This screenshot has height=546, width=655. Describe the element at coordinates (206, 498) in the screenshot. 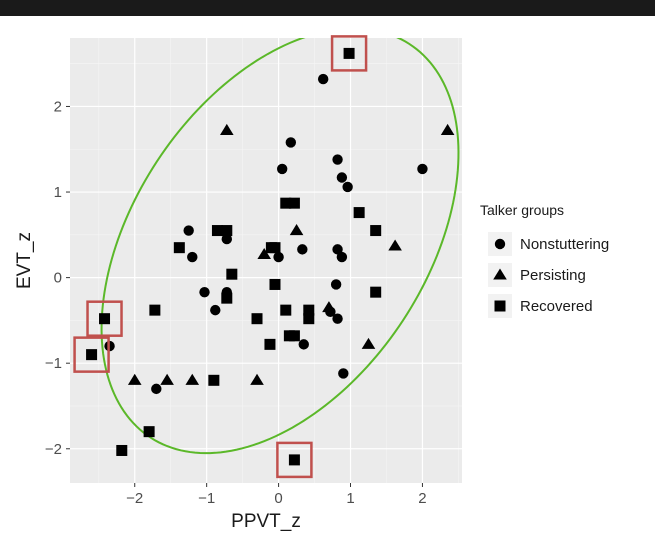

I see `x-tick-label: −1` at that location.